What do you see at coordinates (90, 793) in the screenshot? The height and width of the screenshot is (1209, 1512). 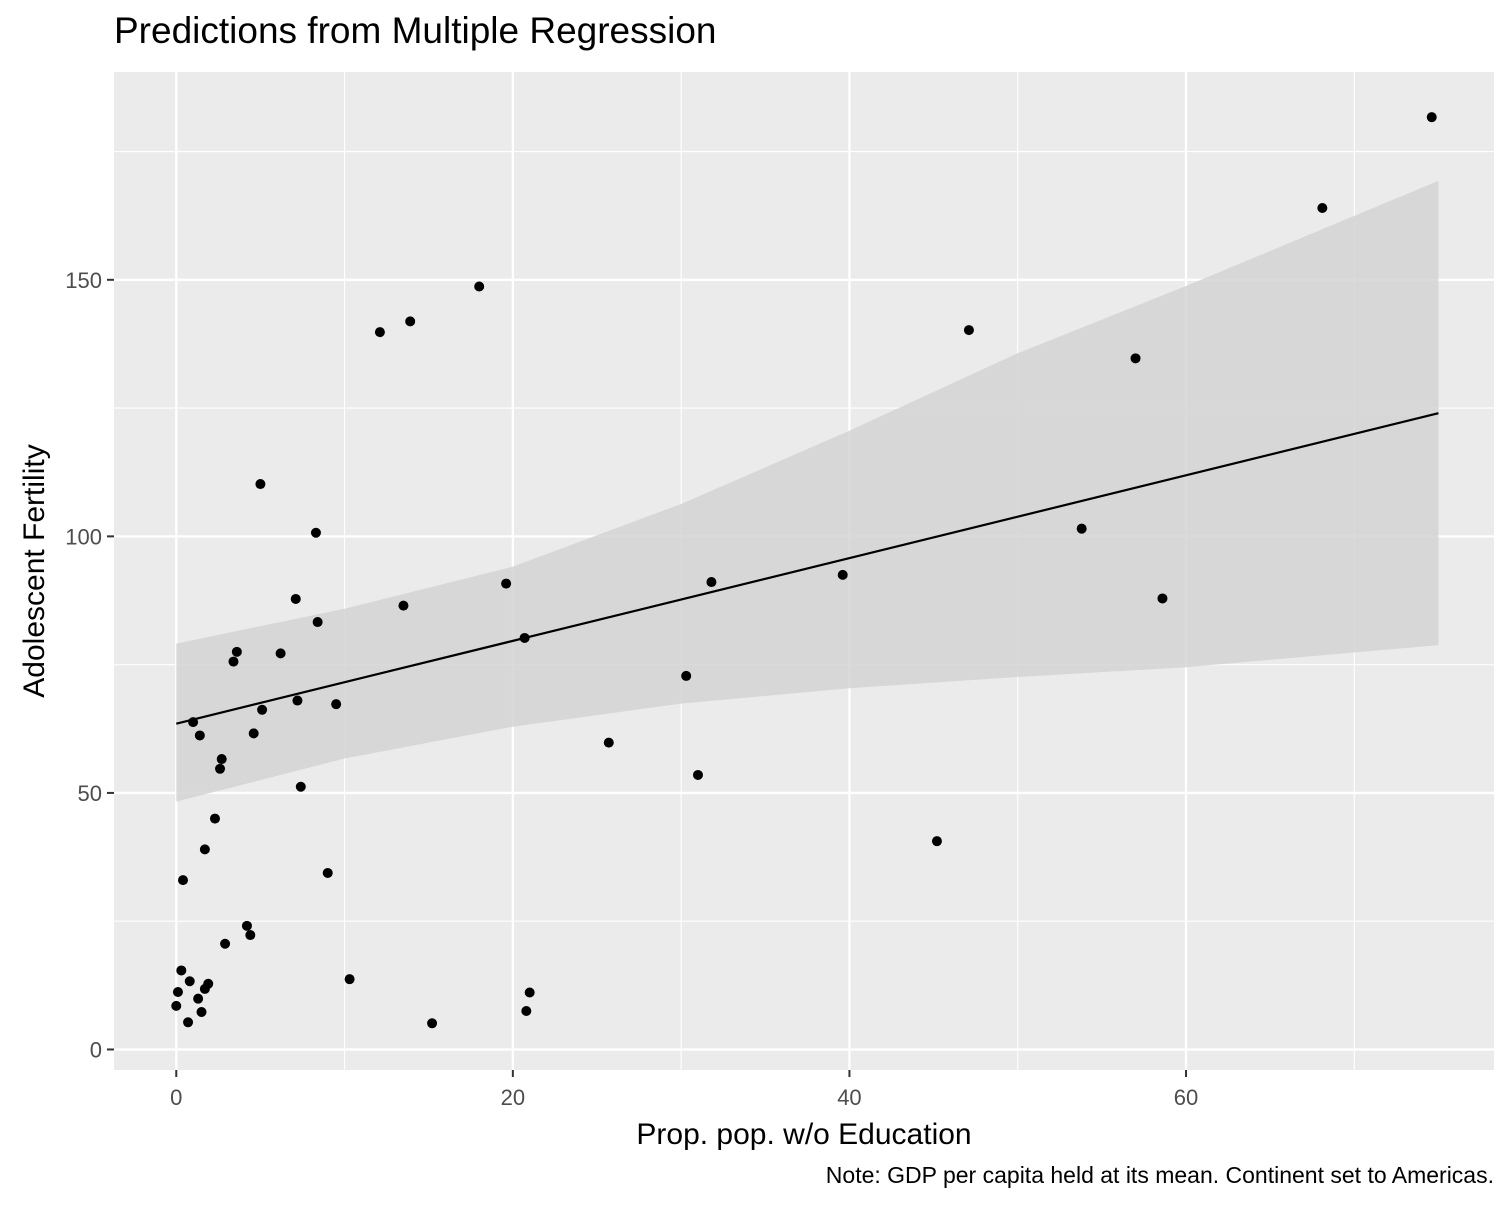 I see `y-tick-label: 50` at bounding box center [90, 793].